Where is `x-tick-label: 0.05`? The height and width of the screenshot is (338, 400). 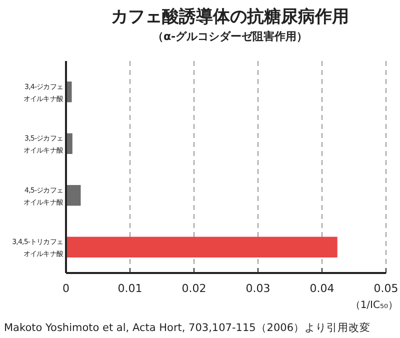
x-tick-label: 0.05 is located at coordinates (386, 288).